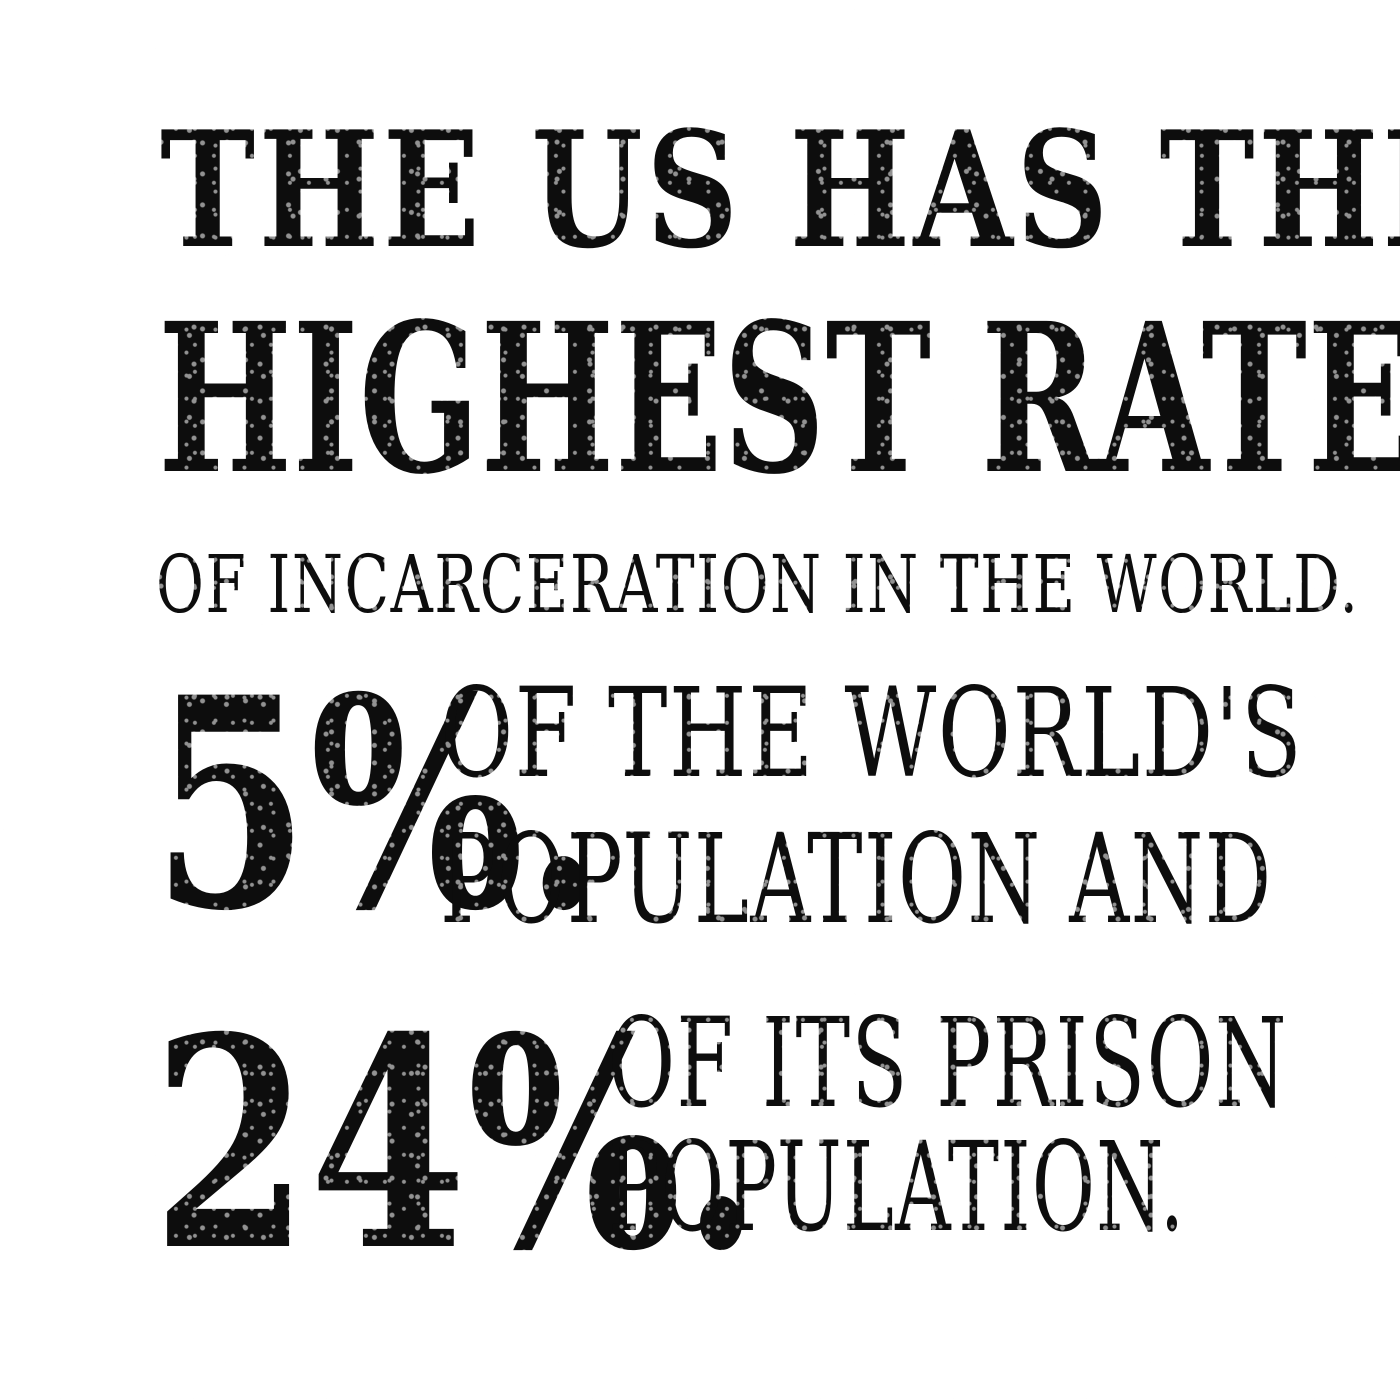 Image resolution: width=1400 pixels, height=1400 pixels. I want to click on headline-line-1: THE US HAS THE, so click(780, 190).